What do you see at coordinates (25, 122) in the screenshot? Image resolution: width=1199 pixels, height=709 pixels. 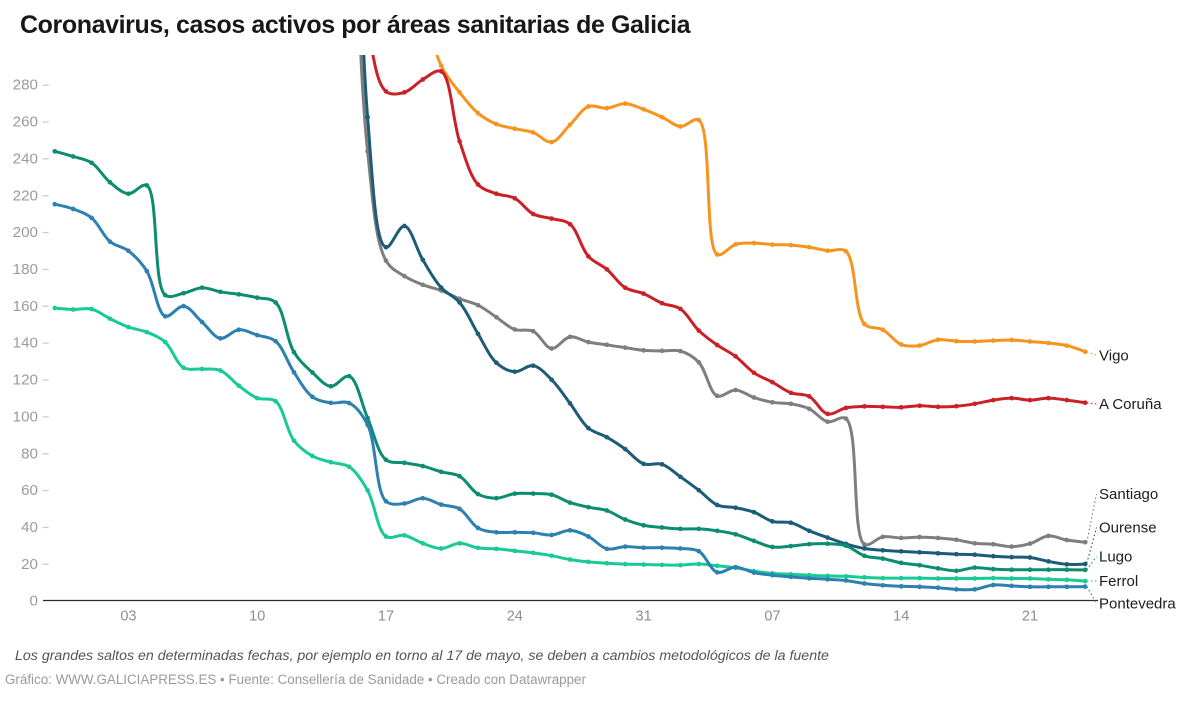 I see `svg-text: 260` at bounding box center [25, 122].